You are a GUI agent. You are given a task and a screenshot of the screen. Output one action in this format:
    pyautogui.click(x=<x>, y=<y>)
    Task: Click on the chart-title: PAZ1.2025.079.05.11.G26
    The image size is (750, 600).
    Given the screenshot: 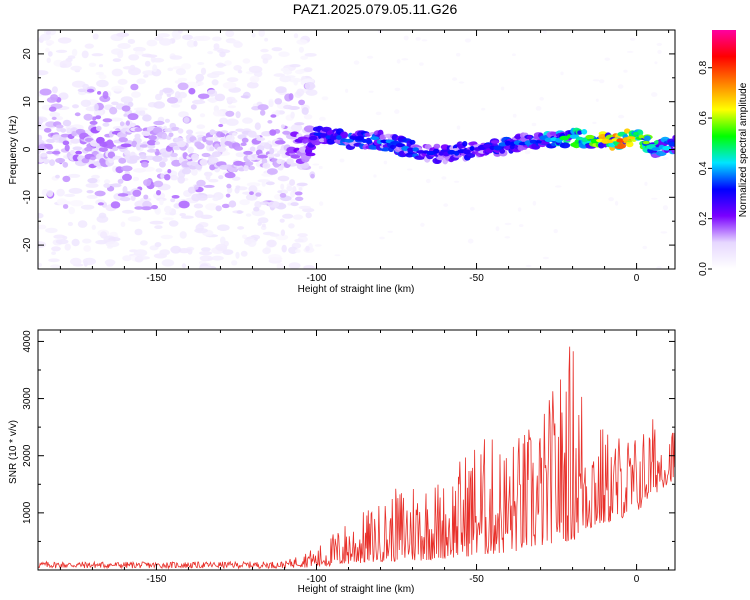 What is the action you would take?
    pyautogui.click(x=375, y=9)
    